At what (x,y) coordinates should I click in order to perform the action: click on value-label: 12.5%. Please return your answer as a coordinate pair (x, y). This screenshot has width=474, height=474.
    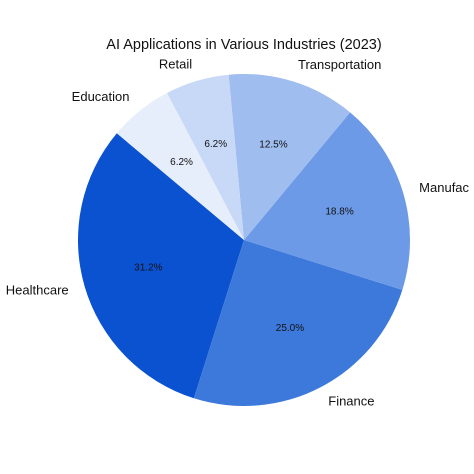
    Looking at the image, I should click on (273, 144).